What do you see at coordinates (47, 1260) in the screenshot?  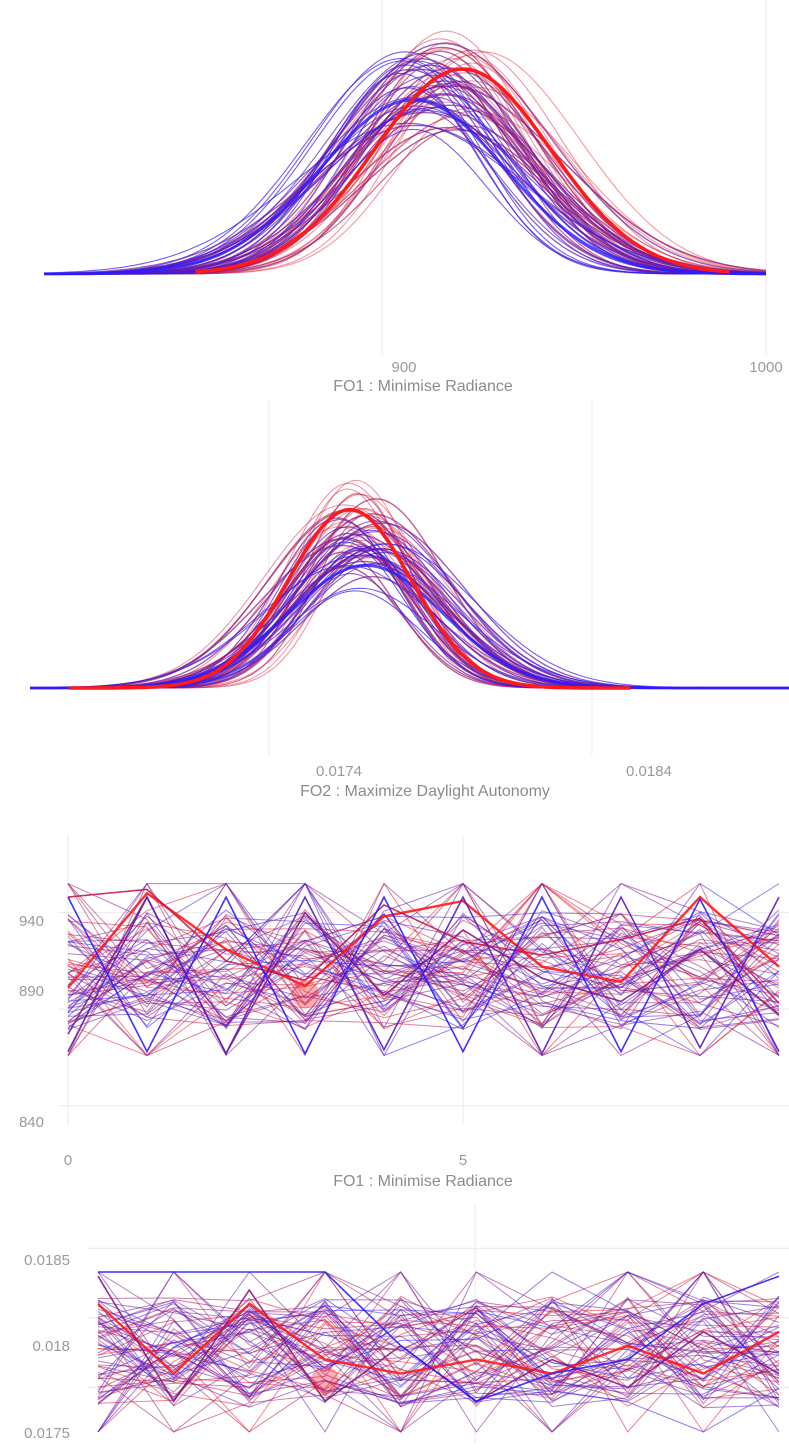 I see `y-tick-label: 0.0185` at bounding box center [47, 1260].